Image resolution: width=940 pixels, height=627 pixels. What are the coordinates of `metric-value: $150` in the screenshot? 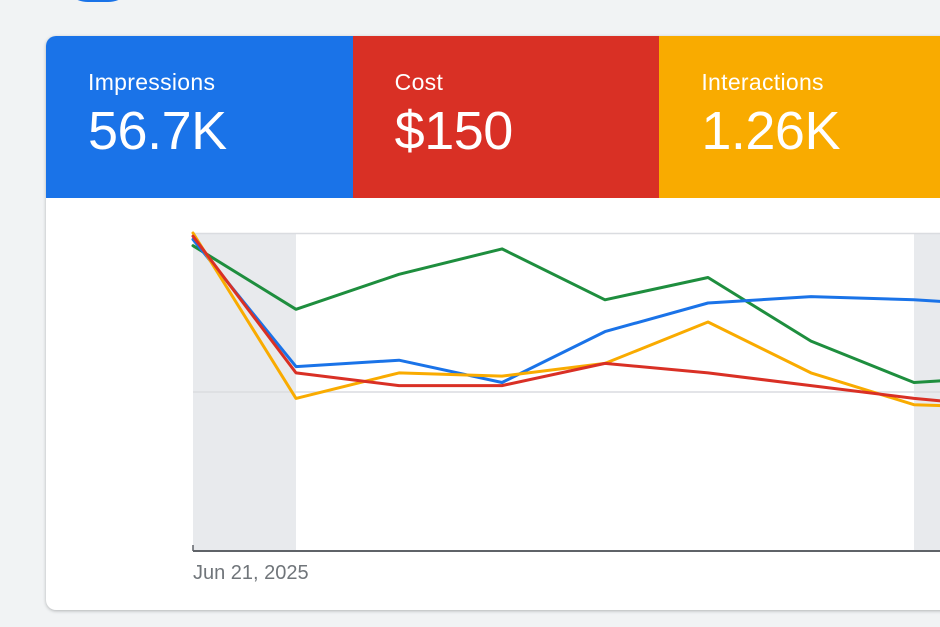 It's located at (454, 131).